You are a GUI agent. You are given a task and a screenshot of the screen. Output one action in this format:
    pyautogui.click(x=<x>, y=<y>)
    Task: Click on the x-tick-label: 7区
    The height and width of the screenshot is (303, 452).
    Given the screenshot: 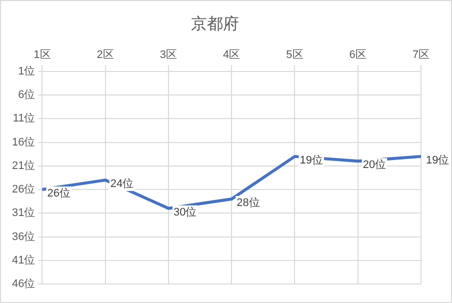 What is the action you would take?
    pyautogui.click(x=421, y=54)
    